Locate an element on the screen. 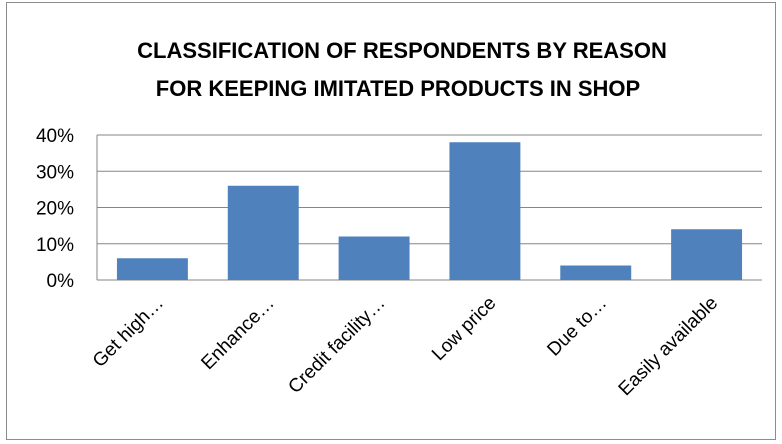 The width and height of the screenshot is (782, 444). y-tick-label: 40% is located at coordinates (55, 136).